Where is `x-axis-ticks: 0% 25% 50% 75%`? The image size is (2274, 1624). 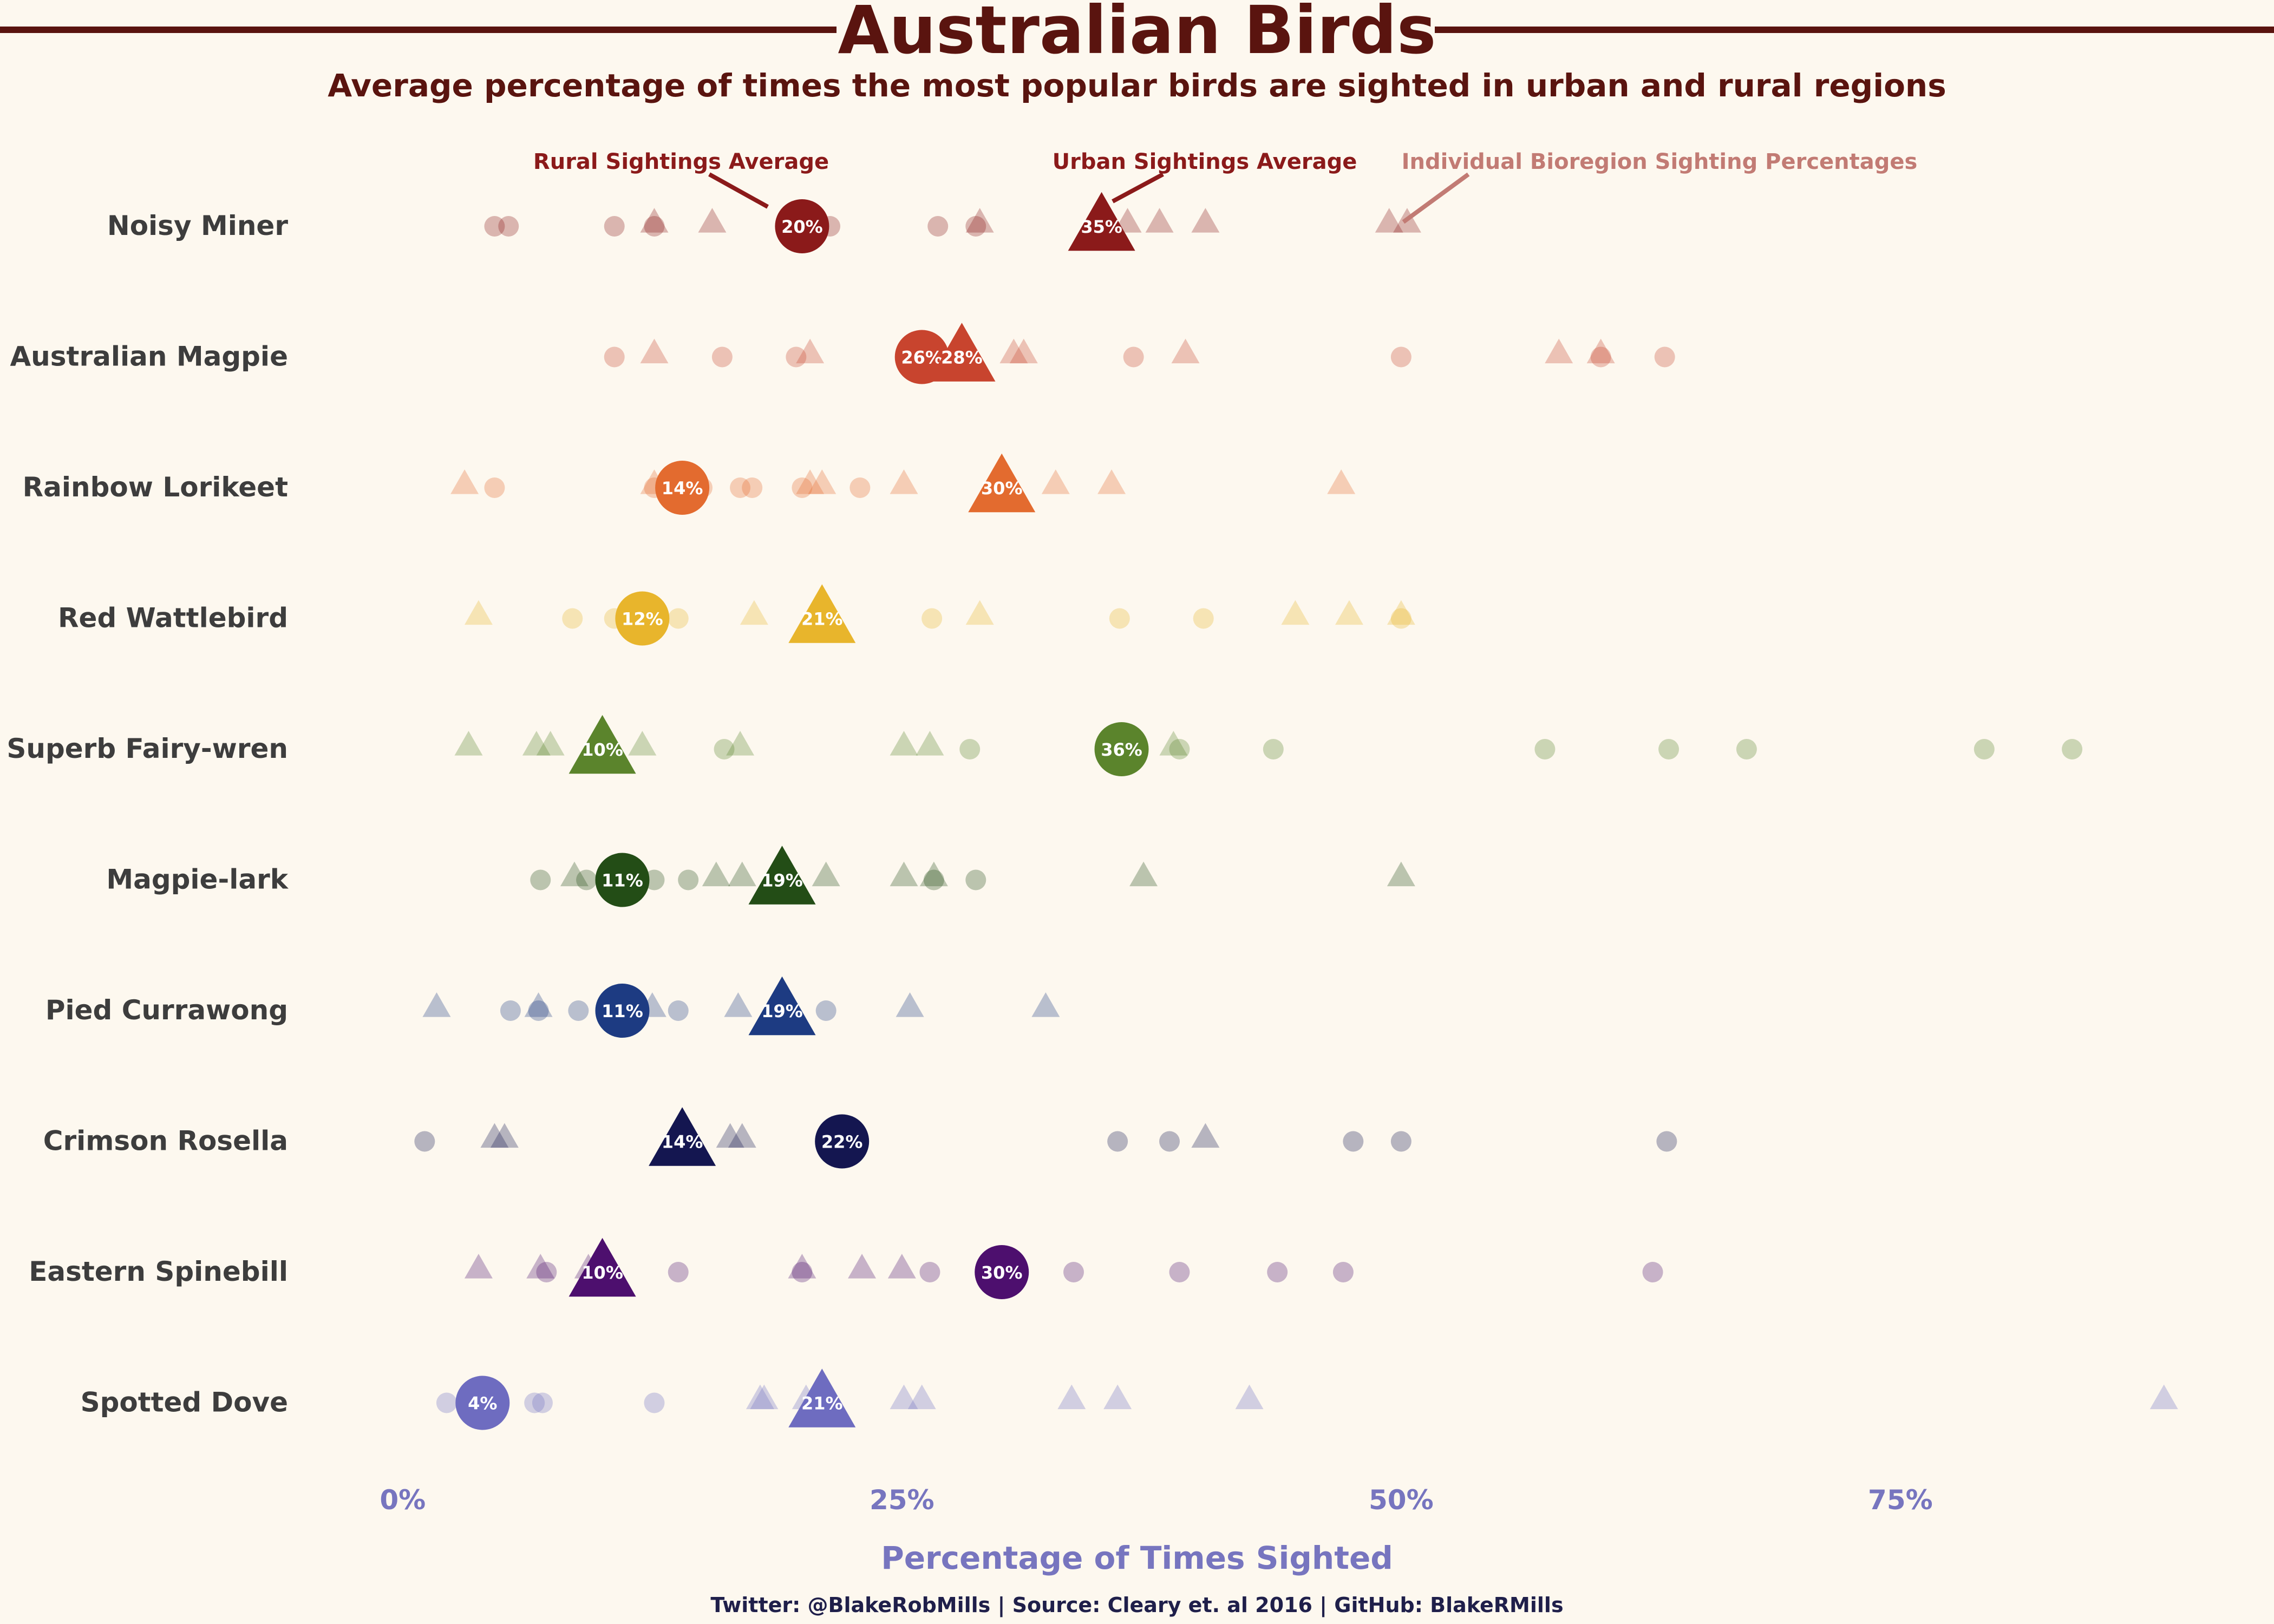
x-axis-ticks: 0% 25% 50% 75% is located at coordinates (1156, 1500).